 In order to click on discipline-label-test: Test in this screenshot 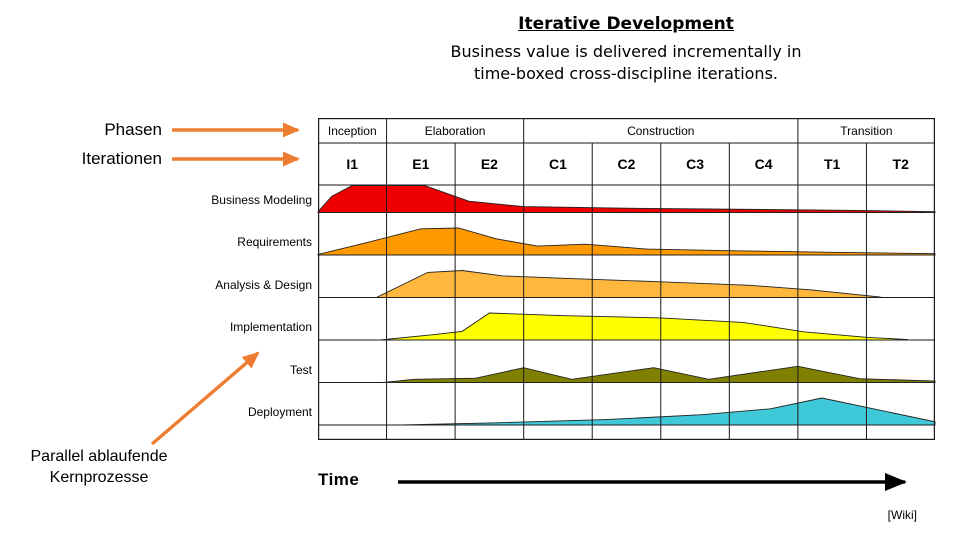, I will do `click(300, 369)`.